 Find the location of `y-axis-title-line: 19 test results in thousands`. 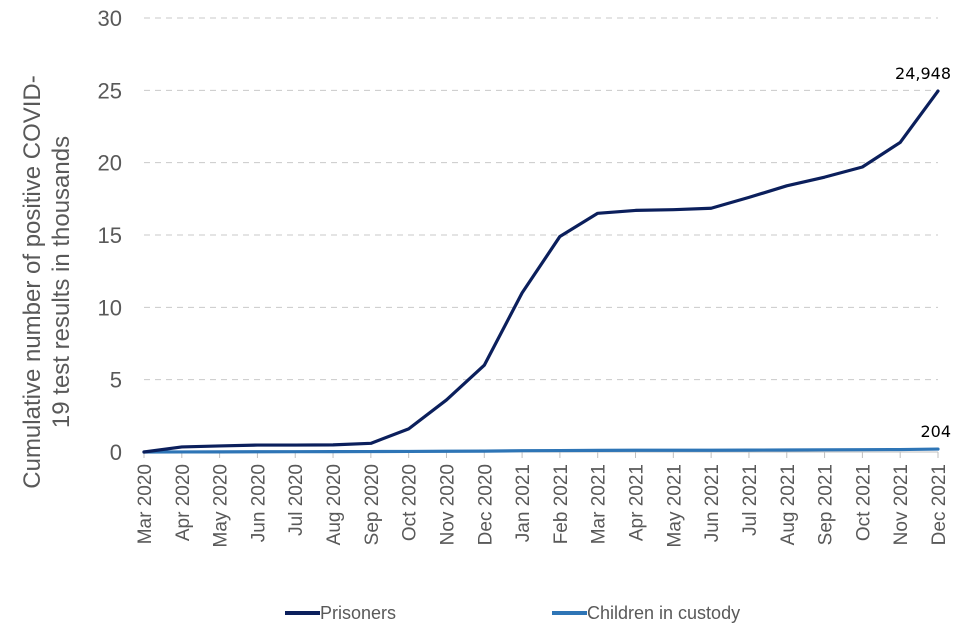

y-axis-title-line: 19 test results in thousands is located at coordinates (61, 282).